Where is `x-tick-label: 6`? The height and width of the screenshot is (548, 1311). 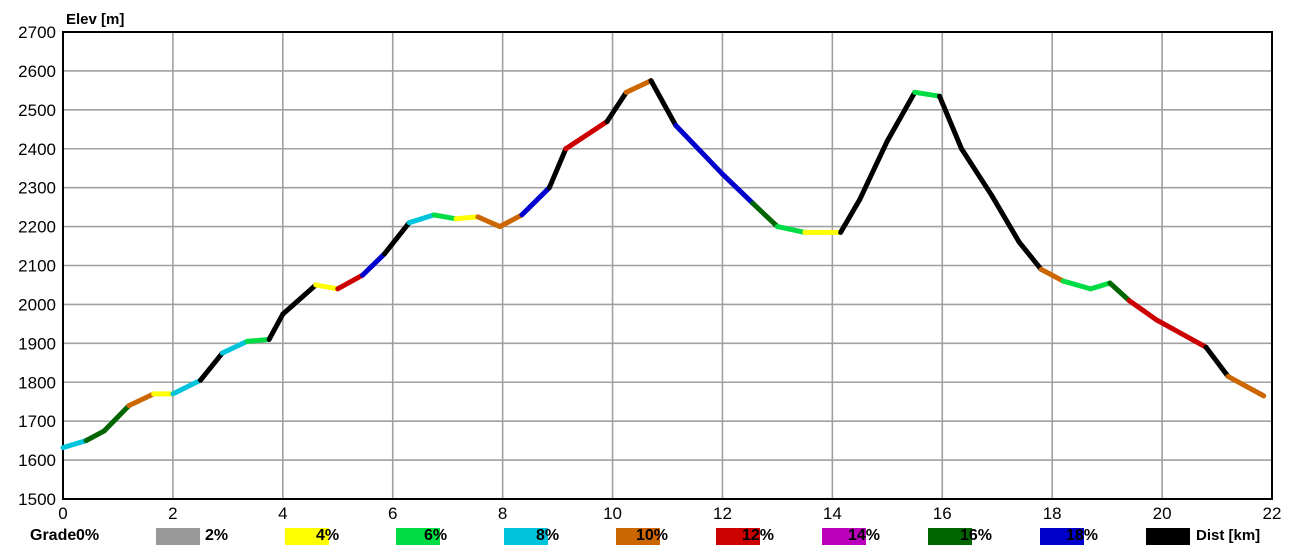
x-tick-label: 6 is located at coordinates (392, 513).